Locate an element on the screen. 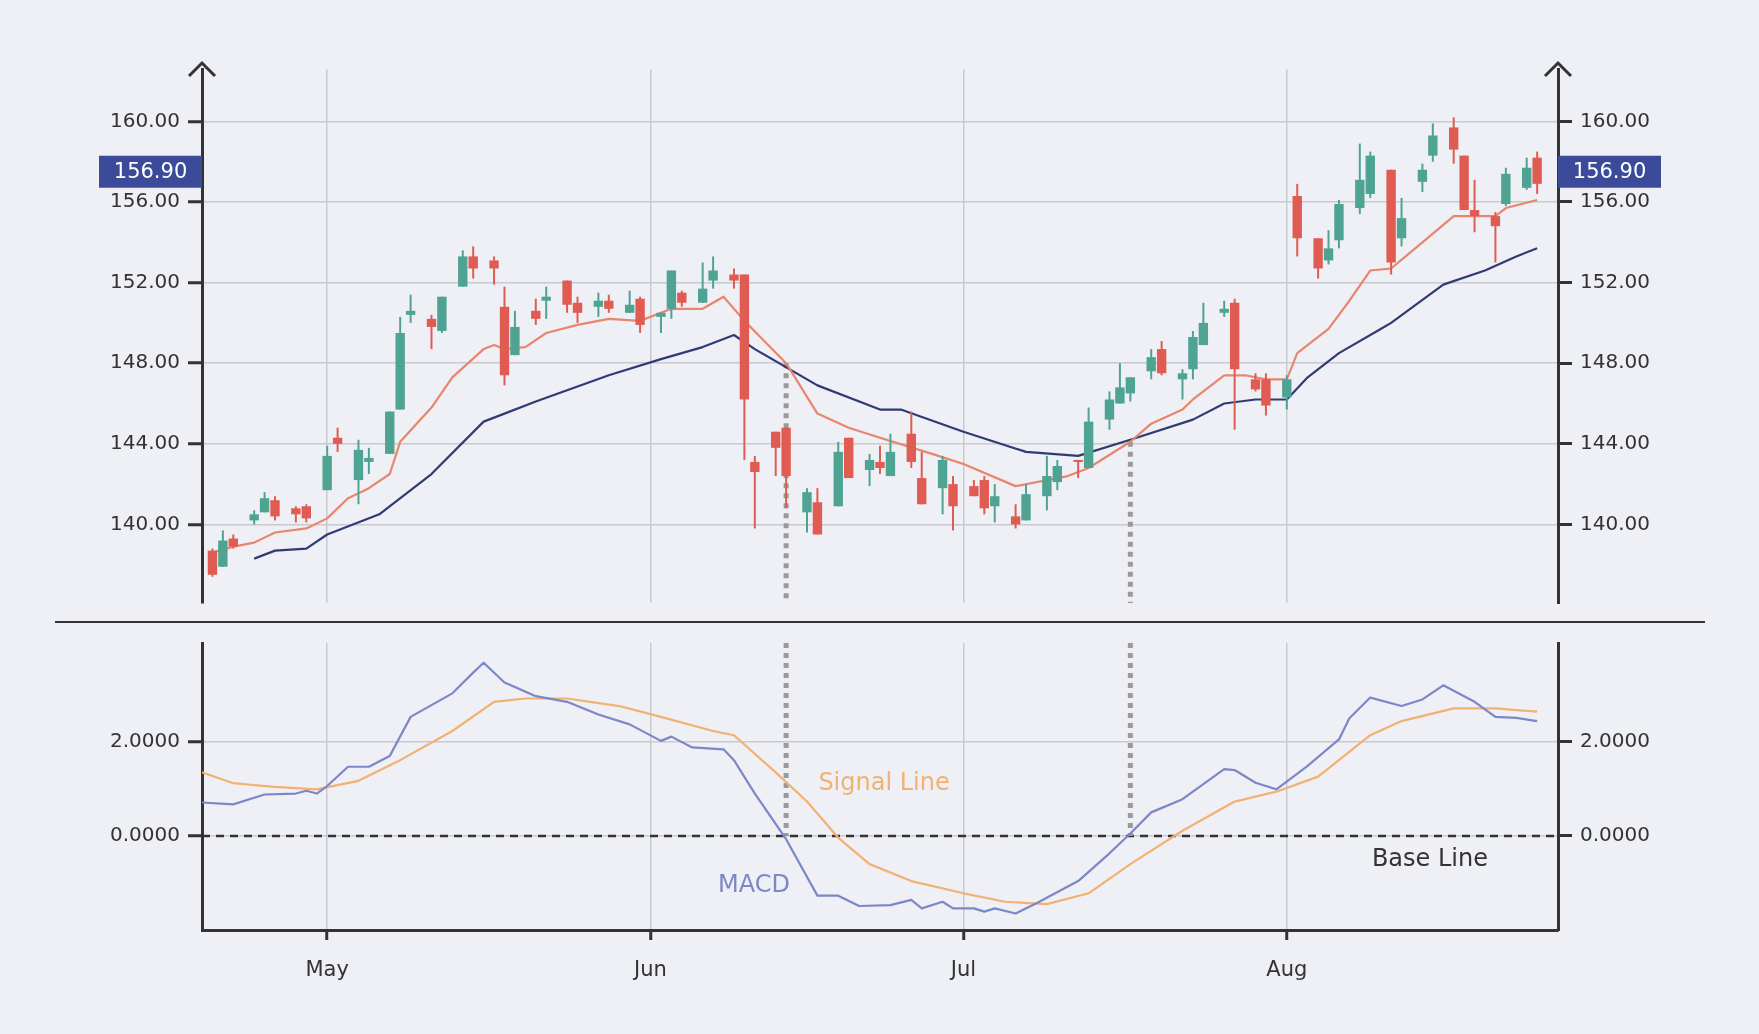  y2-tick-label: 0.0000 is located at coordinates (145, 834).